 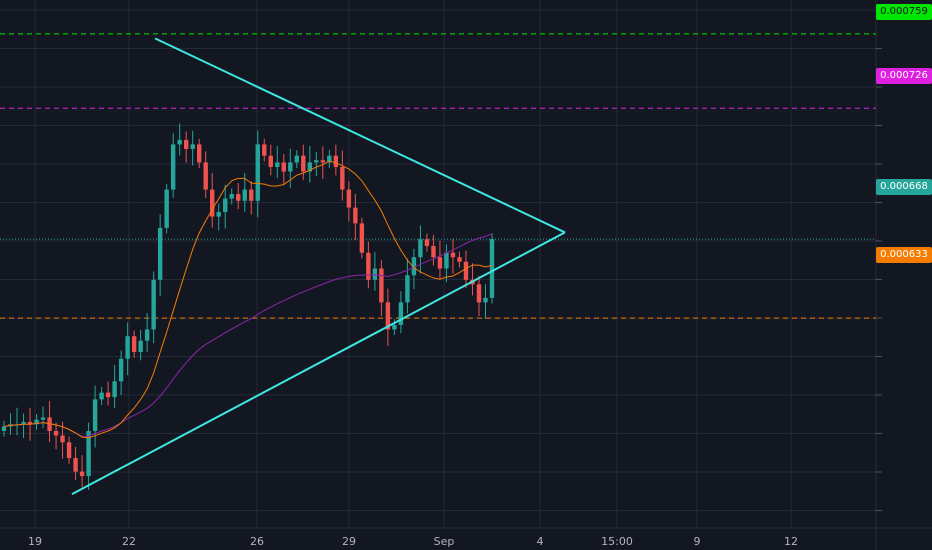 I want to click on x-axis-label: 29, so click(x=349, y=541).